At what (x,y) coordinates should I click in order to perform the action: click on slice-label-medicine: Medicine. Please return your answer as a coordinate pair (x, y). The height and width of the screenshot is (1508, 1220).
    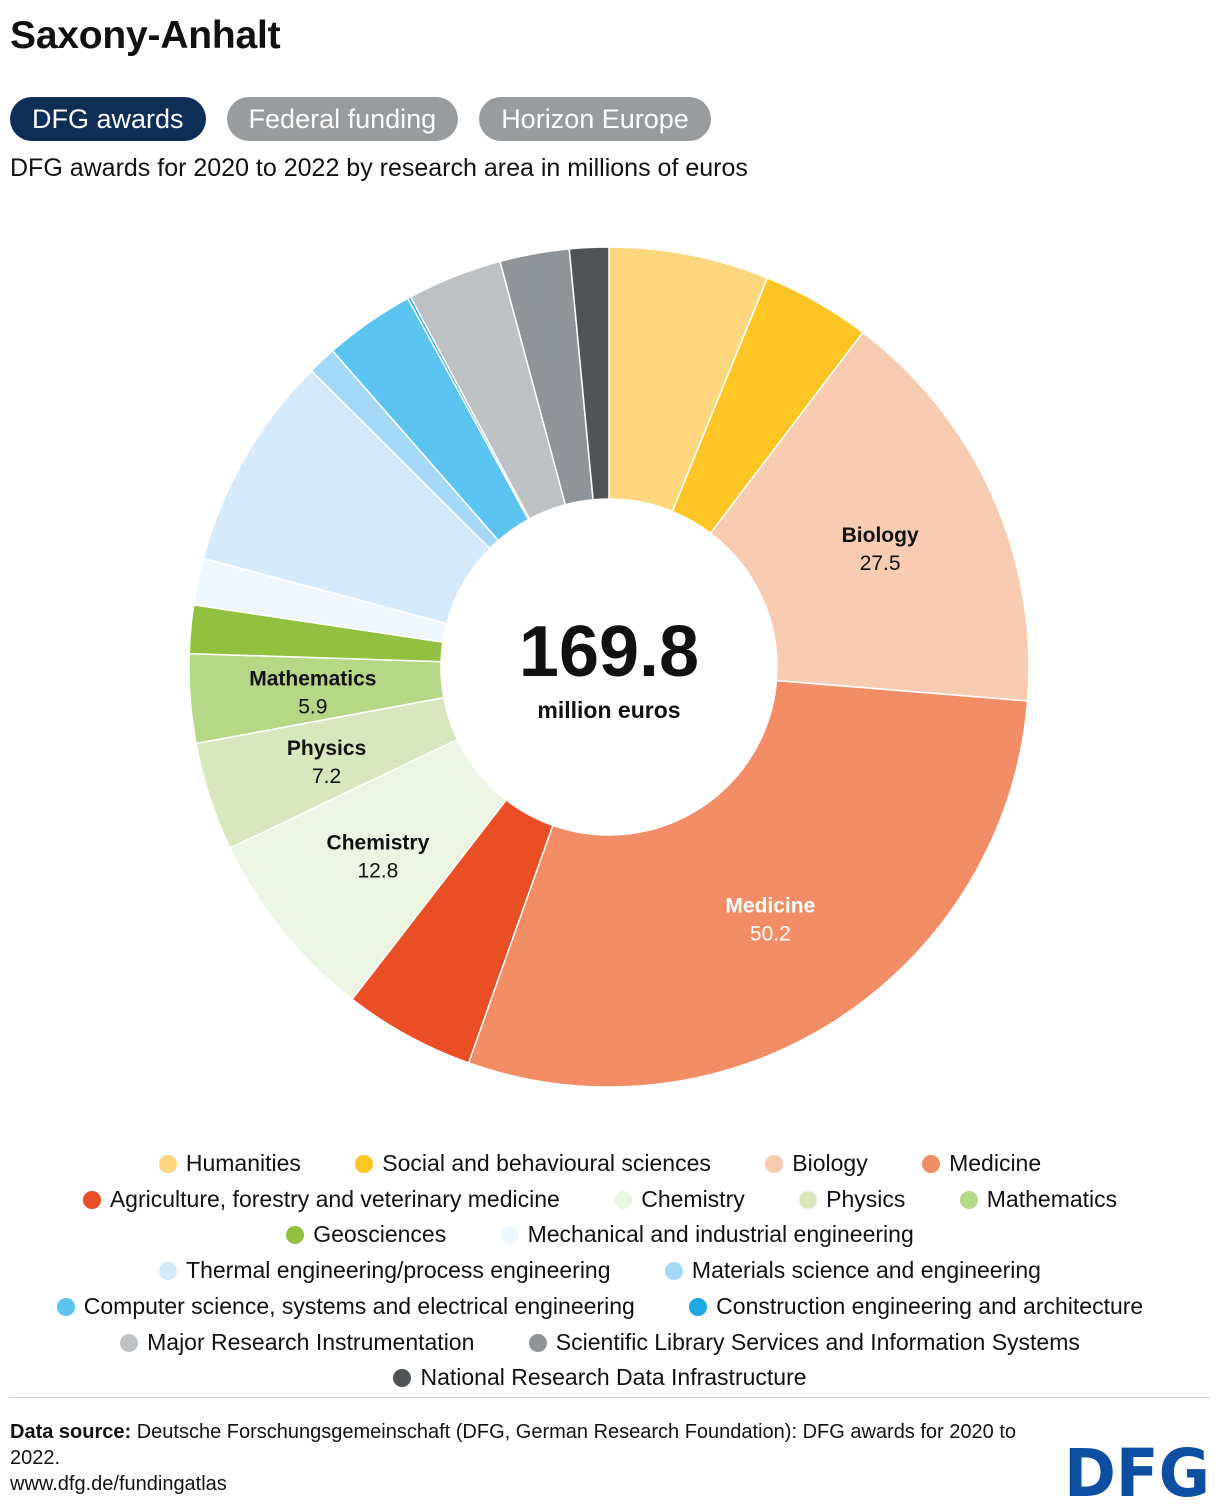
    Looking at the image, I should click on (770, 905).